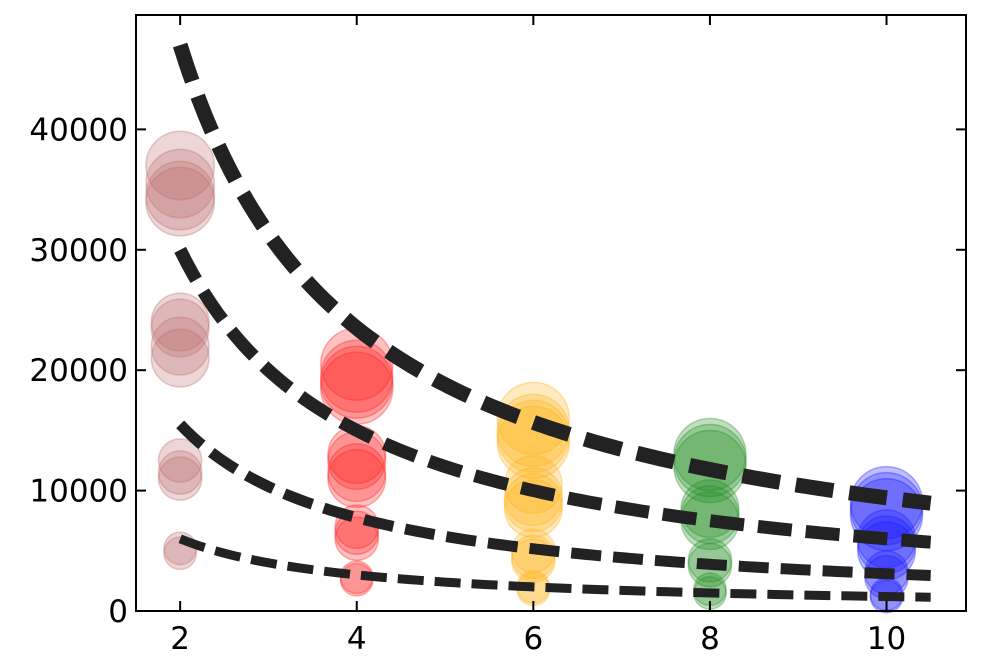 The image size is (983, 669). What do you see at coordinates (357, 639) in the screenshot?
I see `x-tick-label: 4` at bounding box center [357, 639].